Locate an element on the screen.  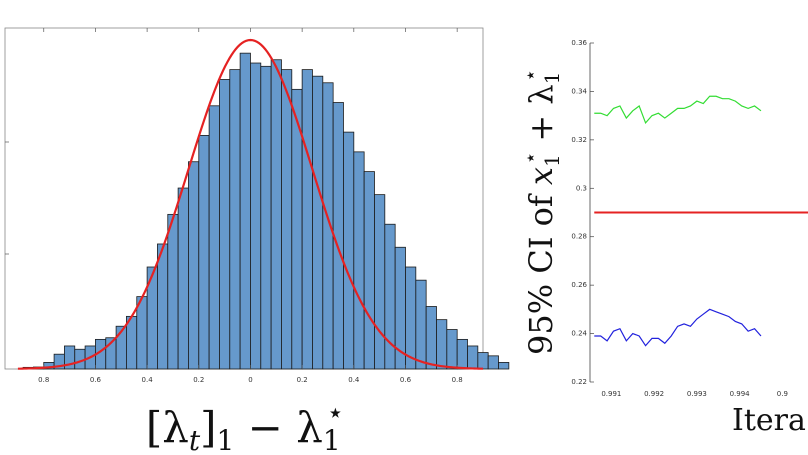
ci-upper-line is located at coordinates (678, 110).